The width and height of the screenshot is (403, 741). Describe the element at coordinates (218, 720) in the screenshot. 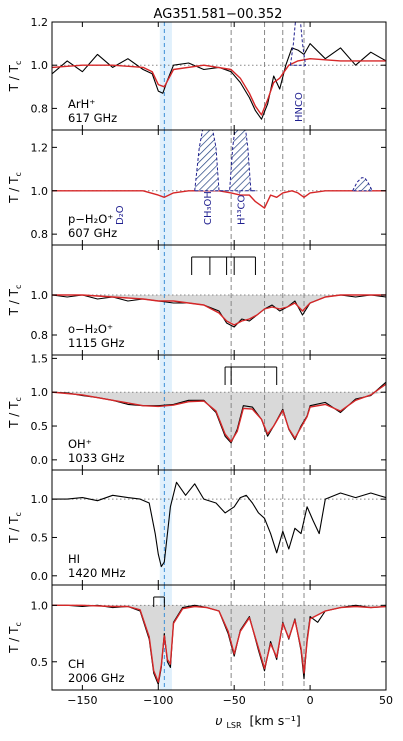

I see `x-axis-symbol: υ` at that location.